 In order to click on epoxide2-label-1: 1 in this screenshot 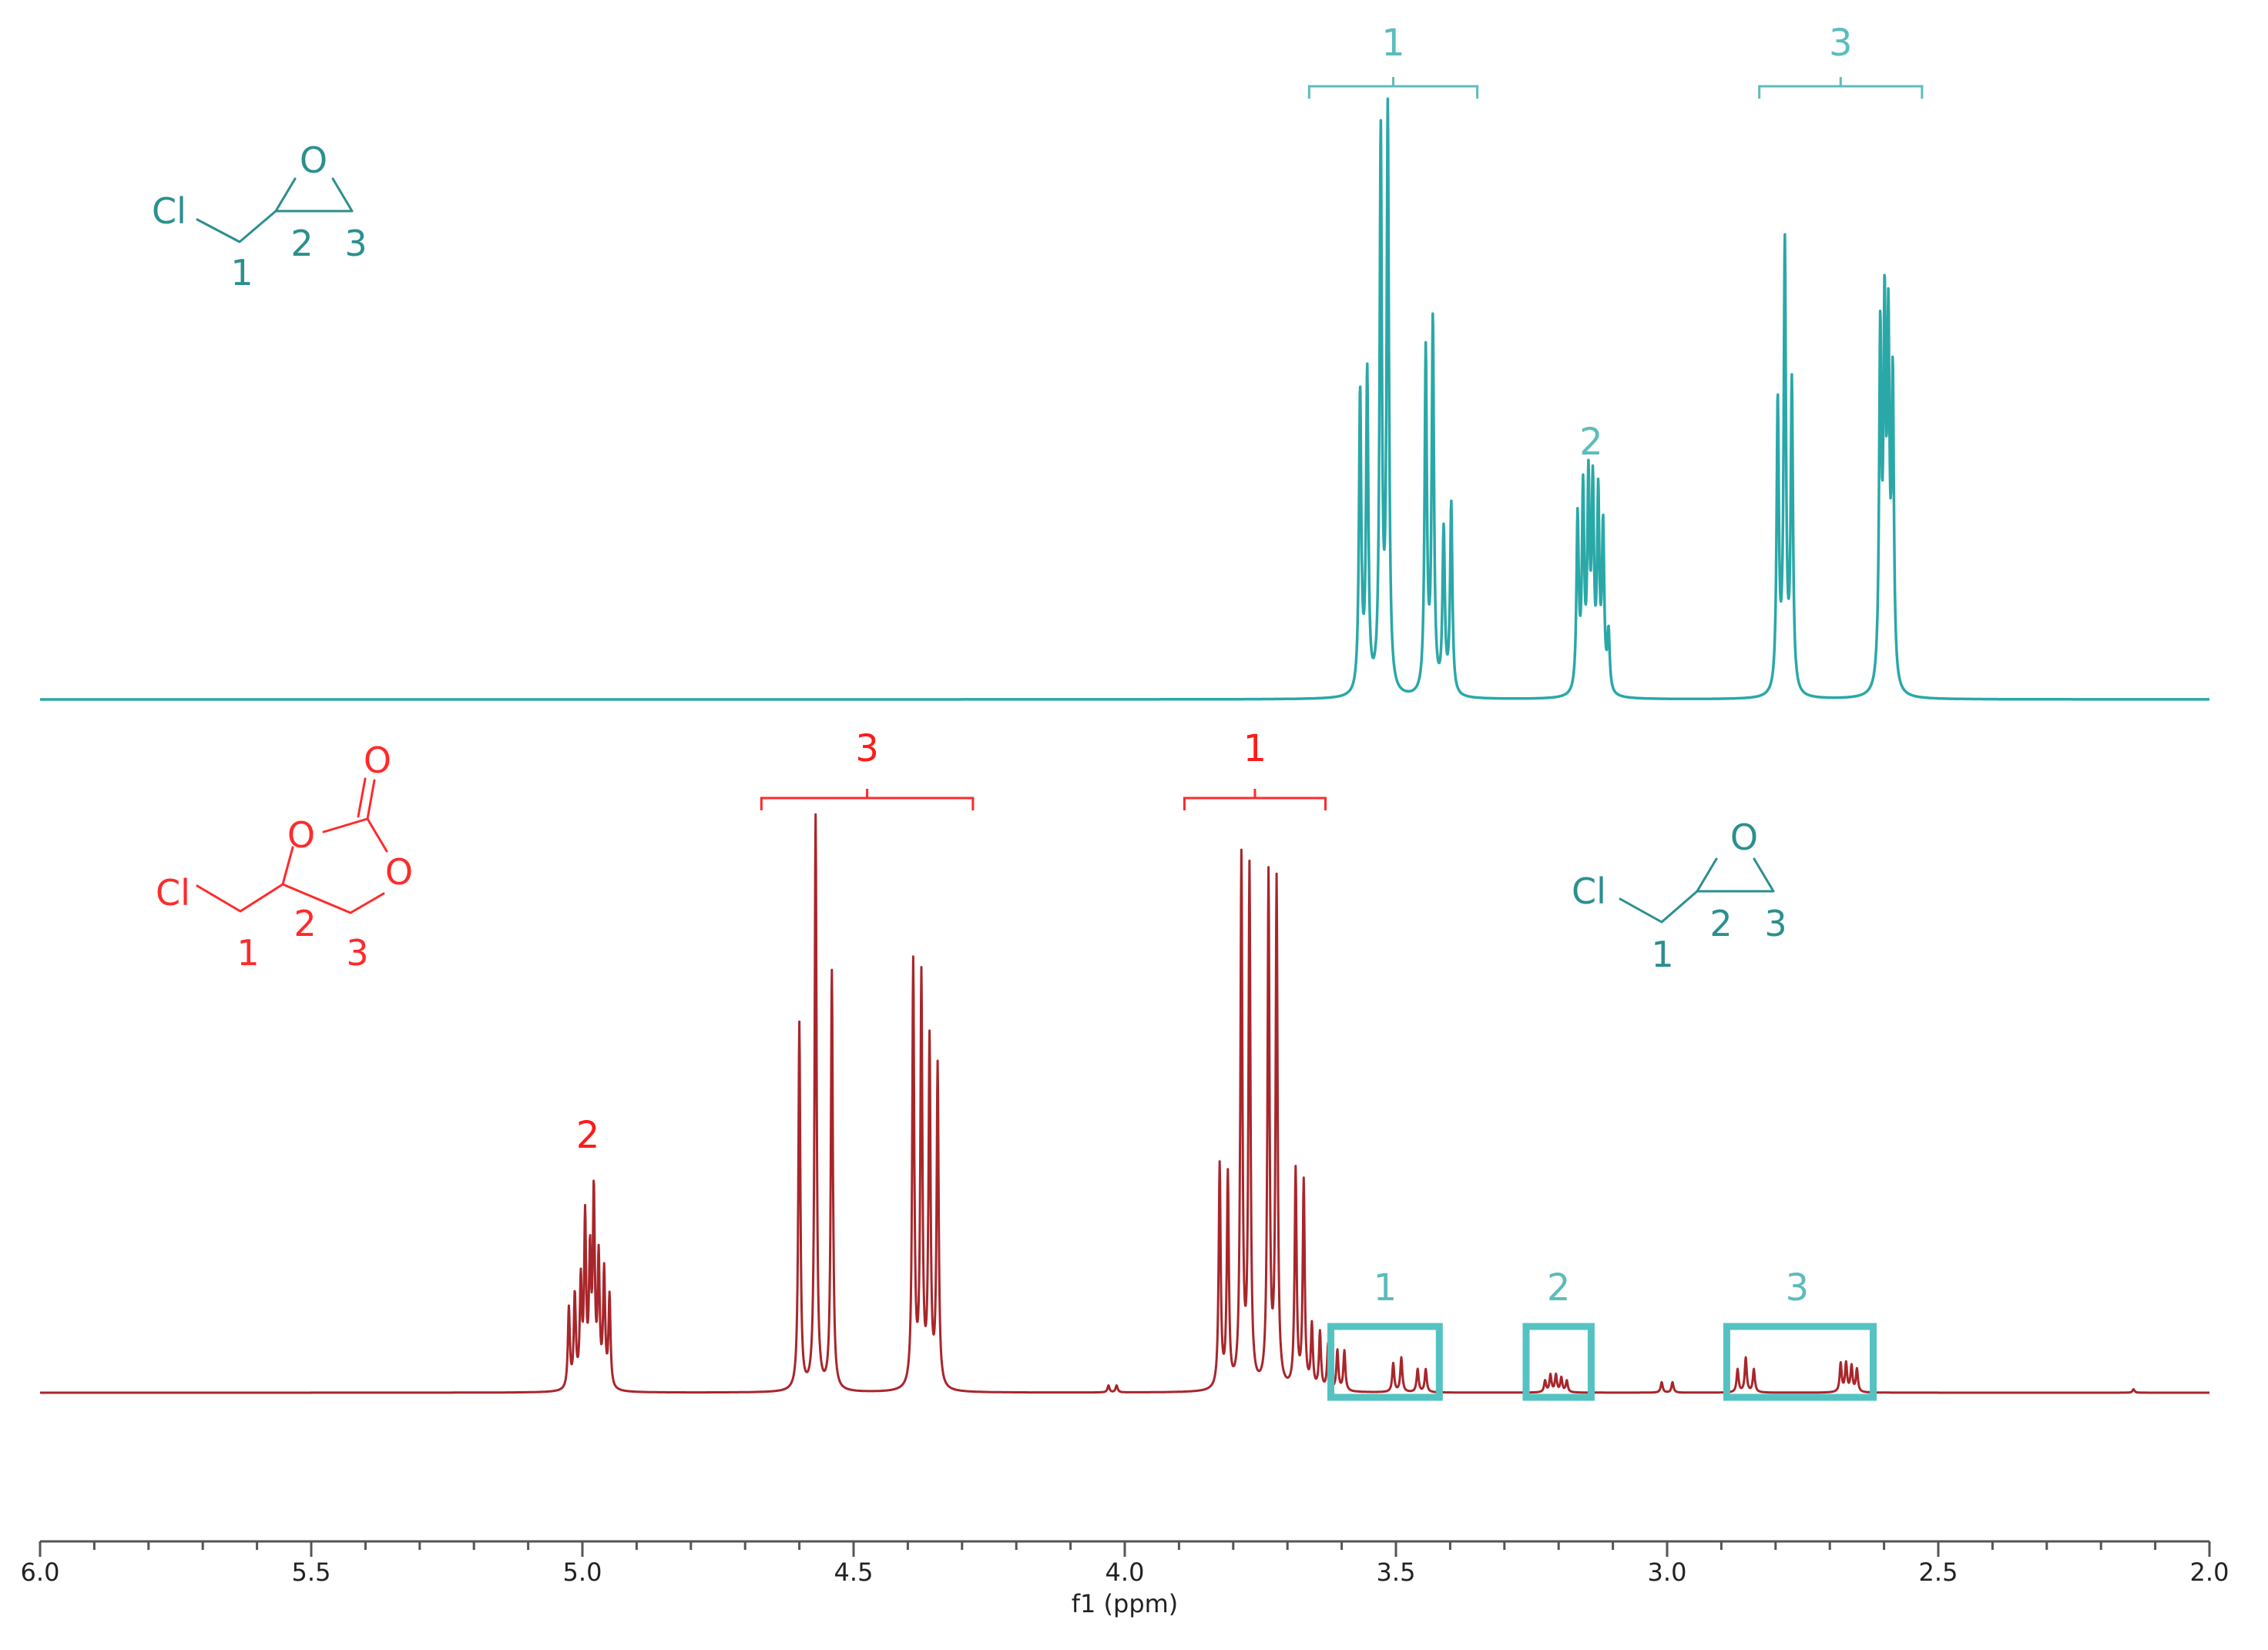, I will do `click(1662, 954)`.